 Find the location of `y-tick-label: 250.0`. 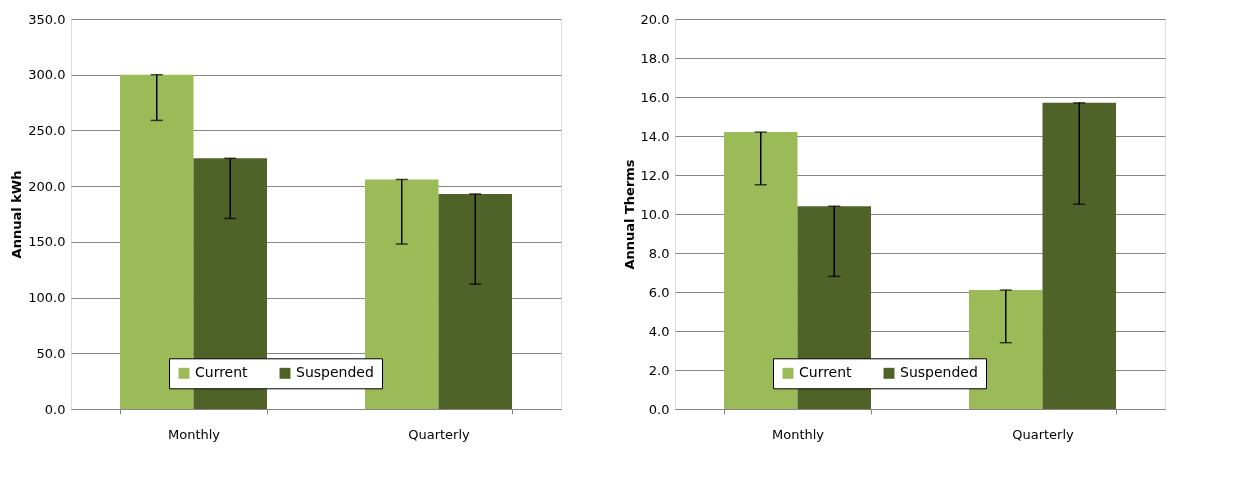

y-tick-label: 250.0 is located at coordinates (47, 130).